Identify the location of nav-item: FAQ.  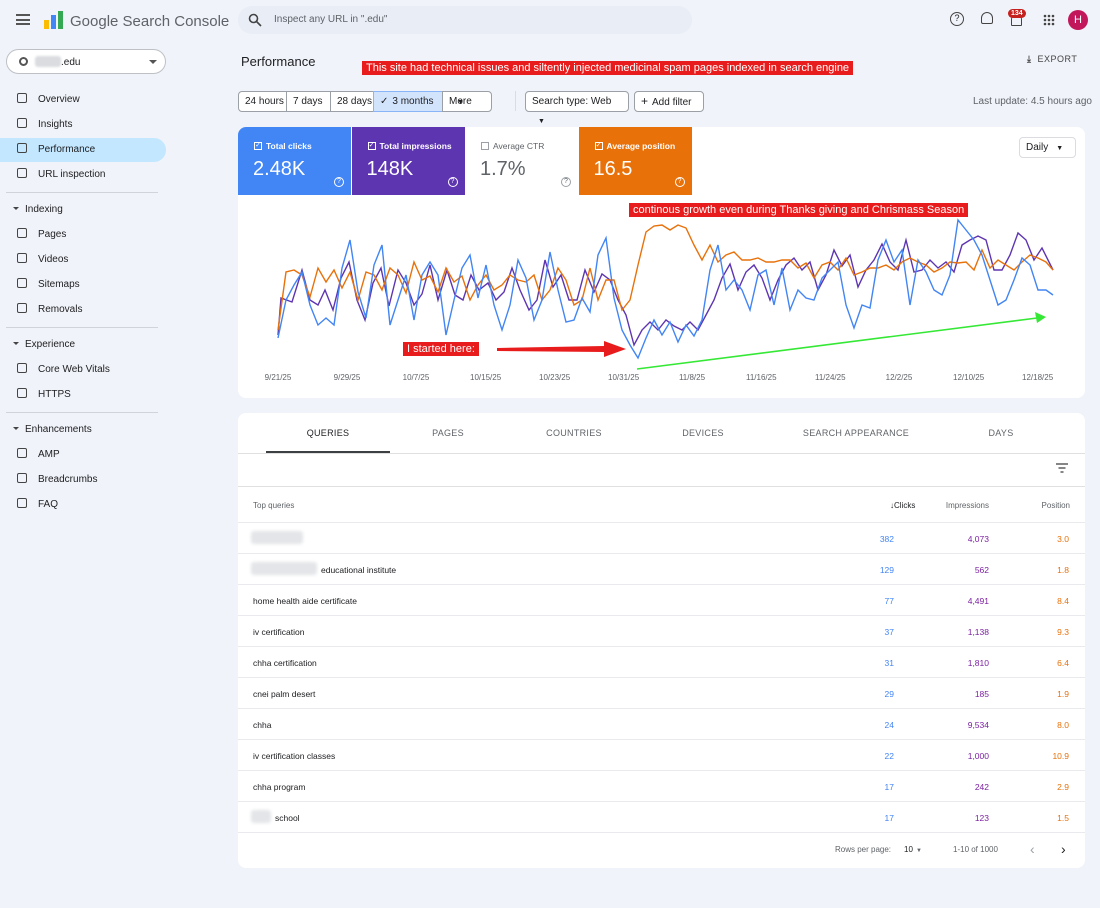
(48, 504).